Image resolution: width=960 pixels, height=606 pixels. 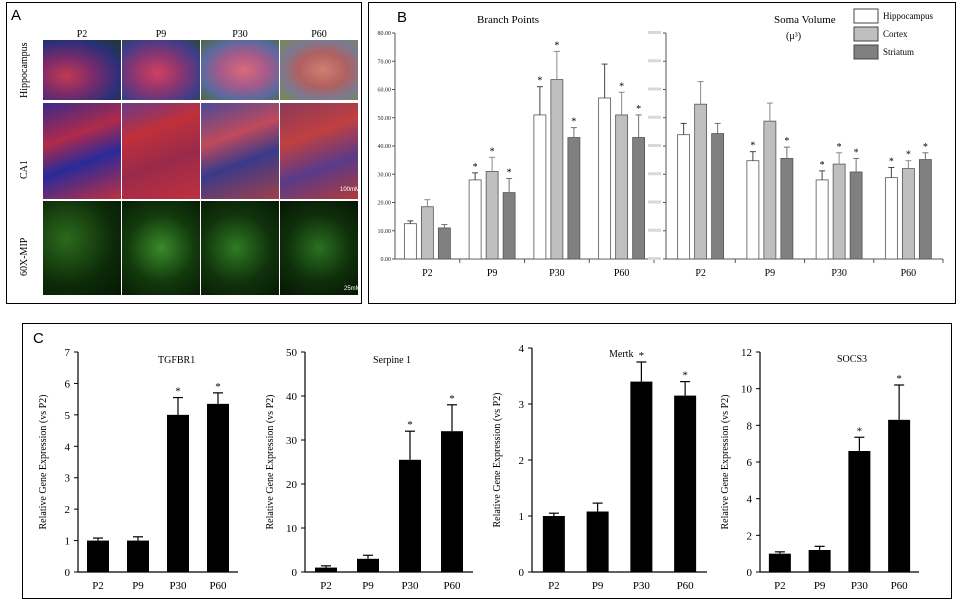 What do you see at coordinates (161, 70) in the screenshot?
I see `hippocampus-image-p9` at bounding box center [161, 70].